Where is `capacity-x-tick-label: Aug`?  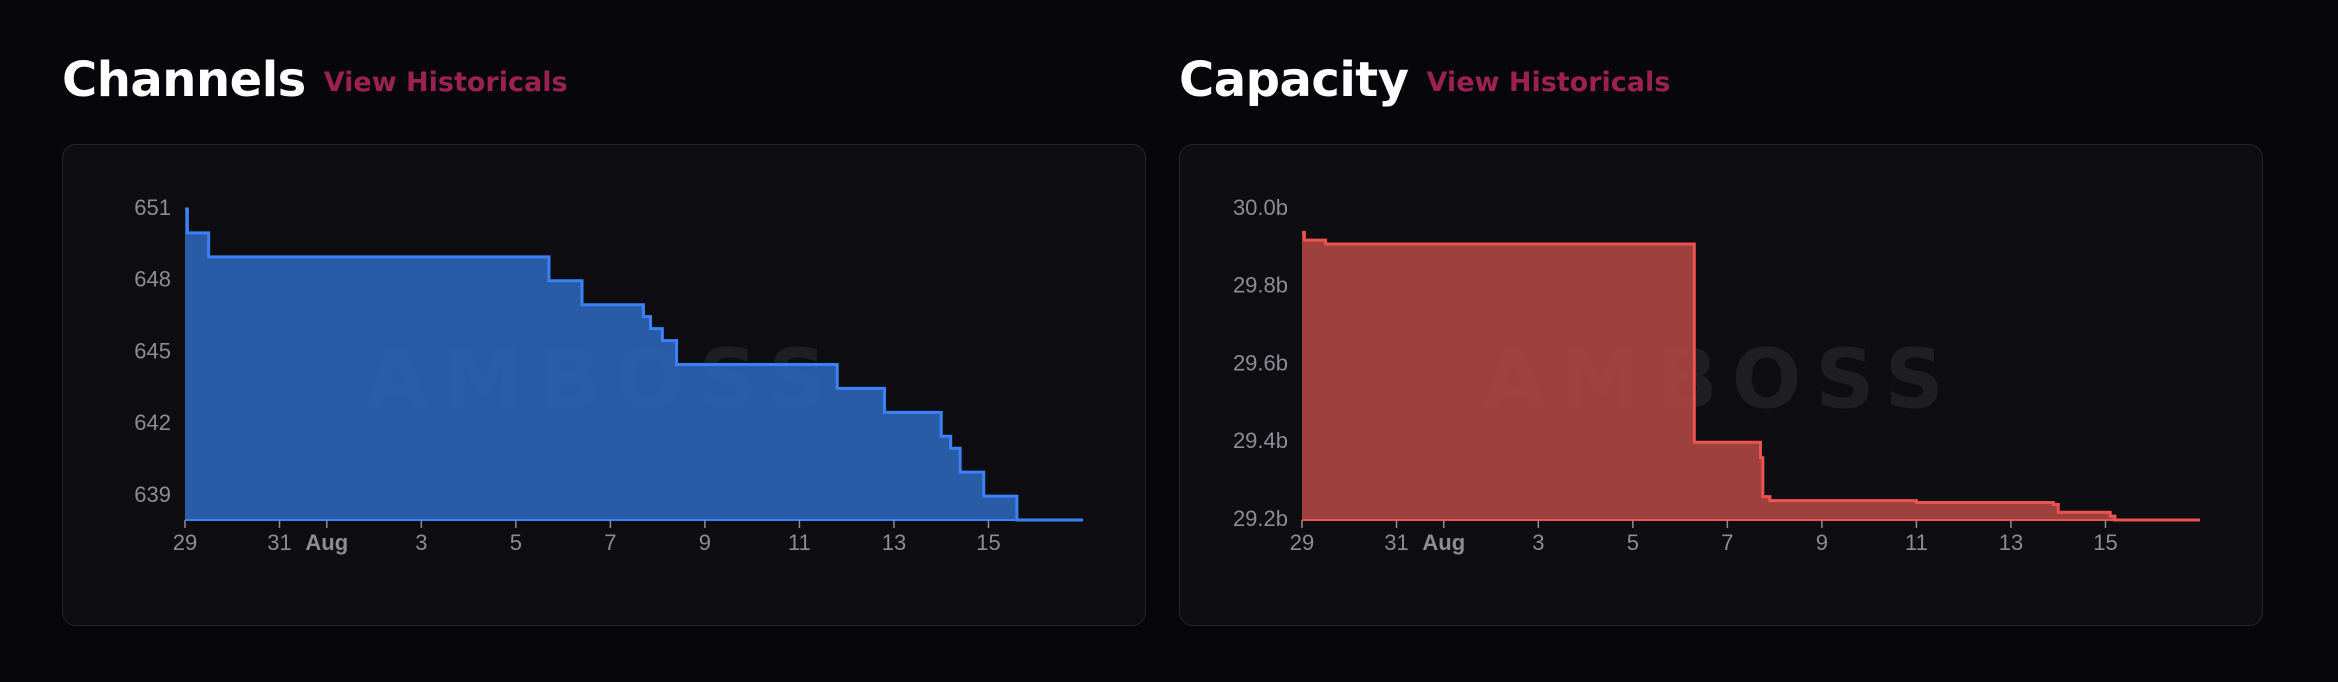
capacity-x-tick-label: Aug is located at coordinates (1443, 542).